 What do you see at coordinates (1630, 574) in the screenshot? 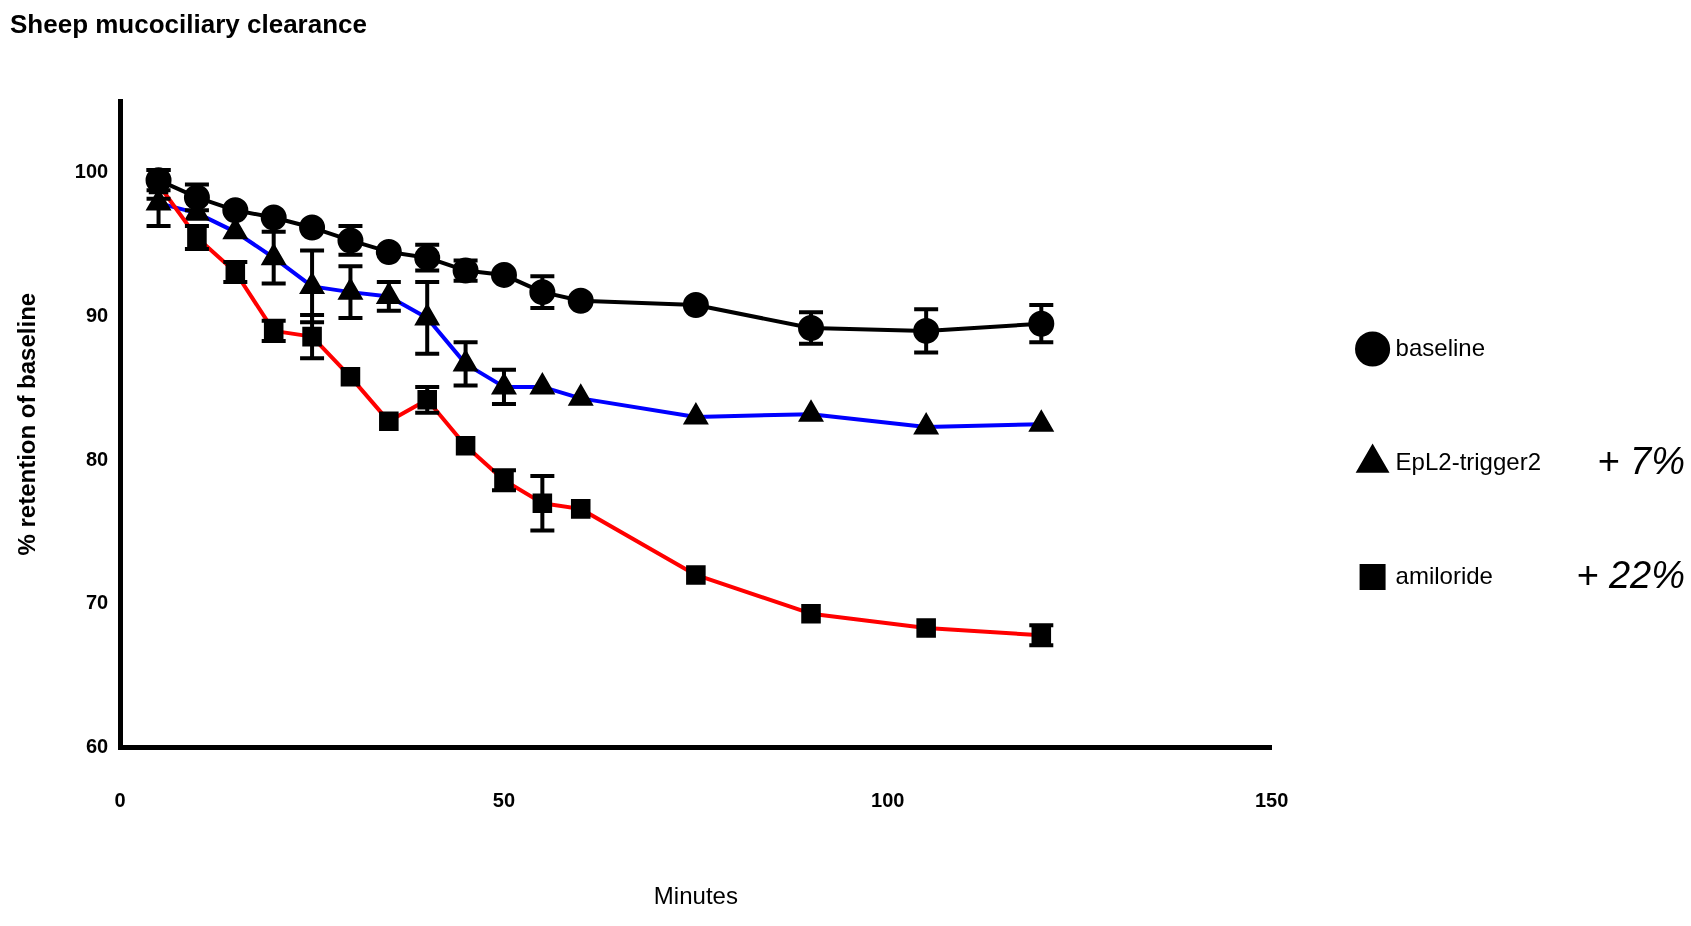
I see `text: + 22%` at bounding box center [1630, 574].